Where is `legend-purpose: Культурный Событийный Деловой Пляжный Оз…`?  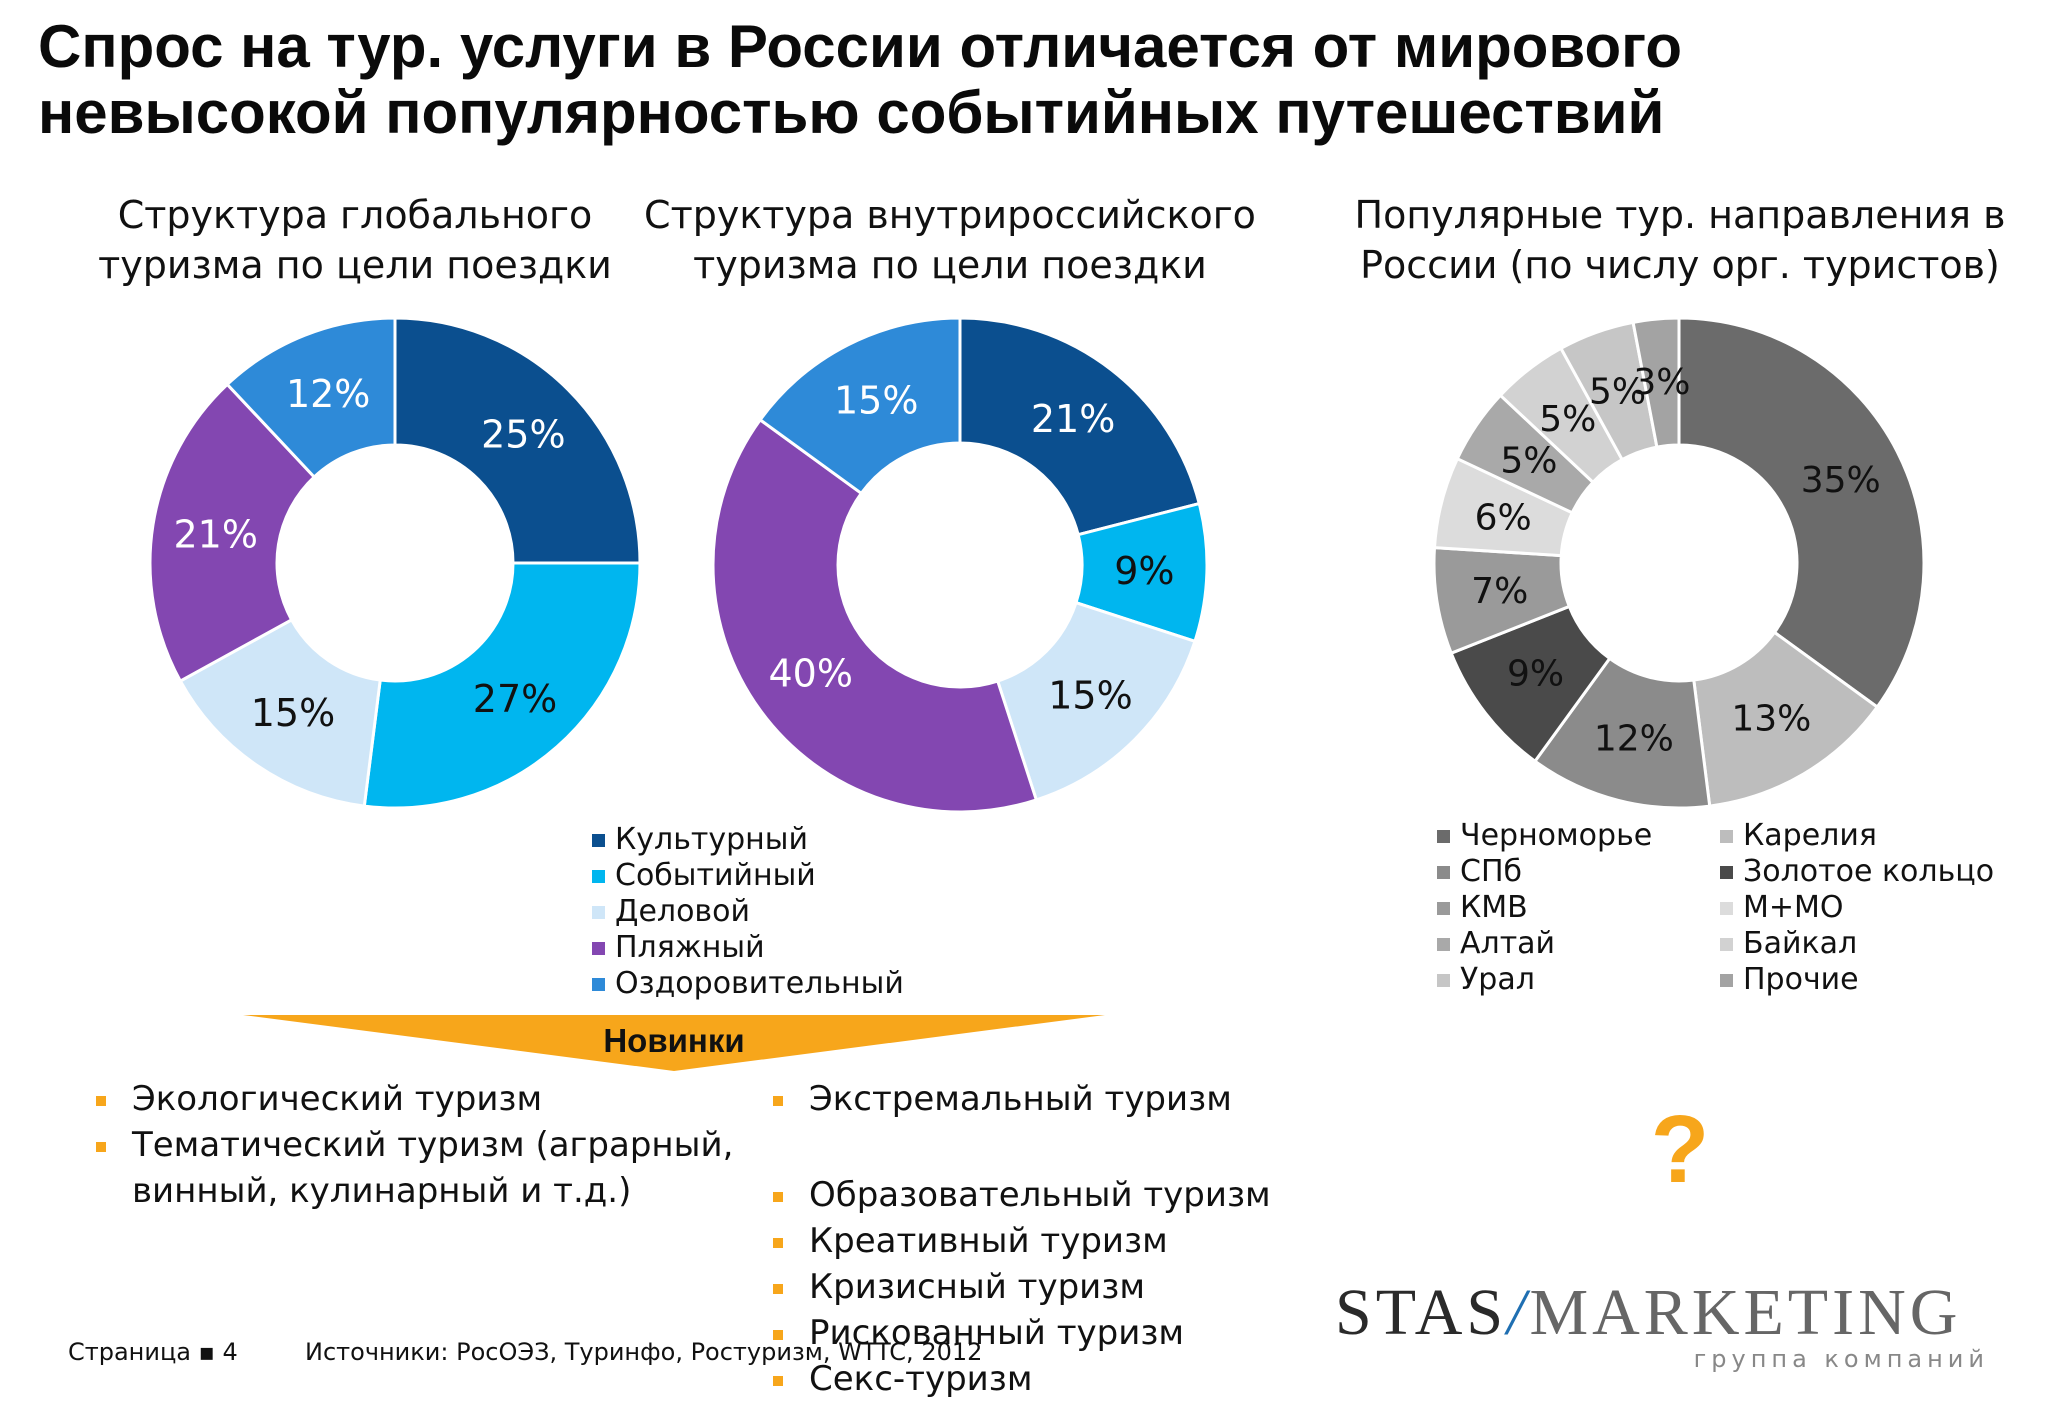
legend-purpose: Культурный Событийный Деловой Пляжный Оз… is located at coordinates (748, 912).